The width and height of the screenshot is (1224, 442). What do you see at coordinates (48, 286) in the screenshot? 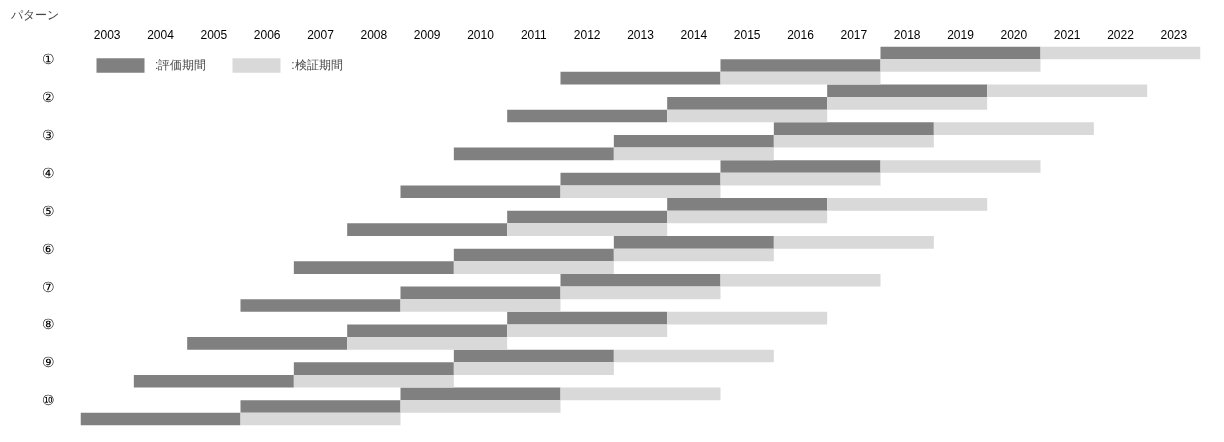
I see `y-tick-label: ⑦` at bounding box center [48, 286].